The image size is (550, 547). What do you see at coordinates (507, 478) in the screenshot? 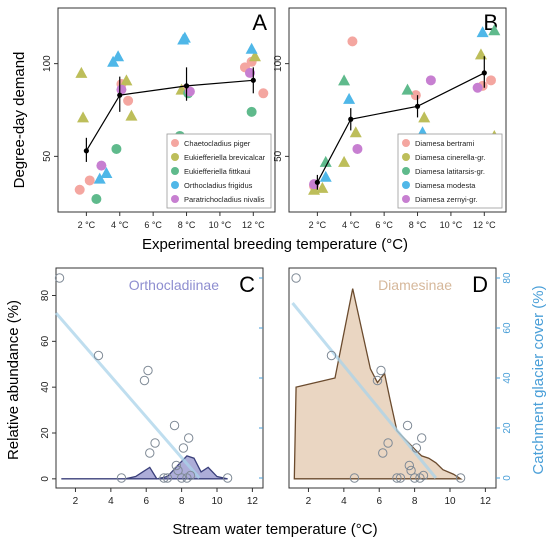
I see `right-y-tick-label: 0` at bounding box center [507, 478].